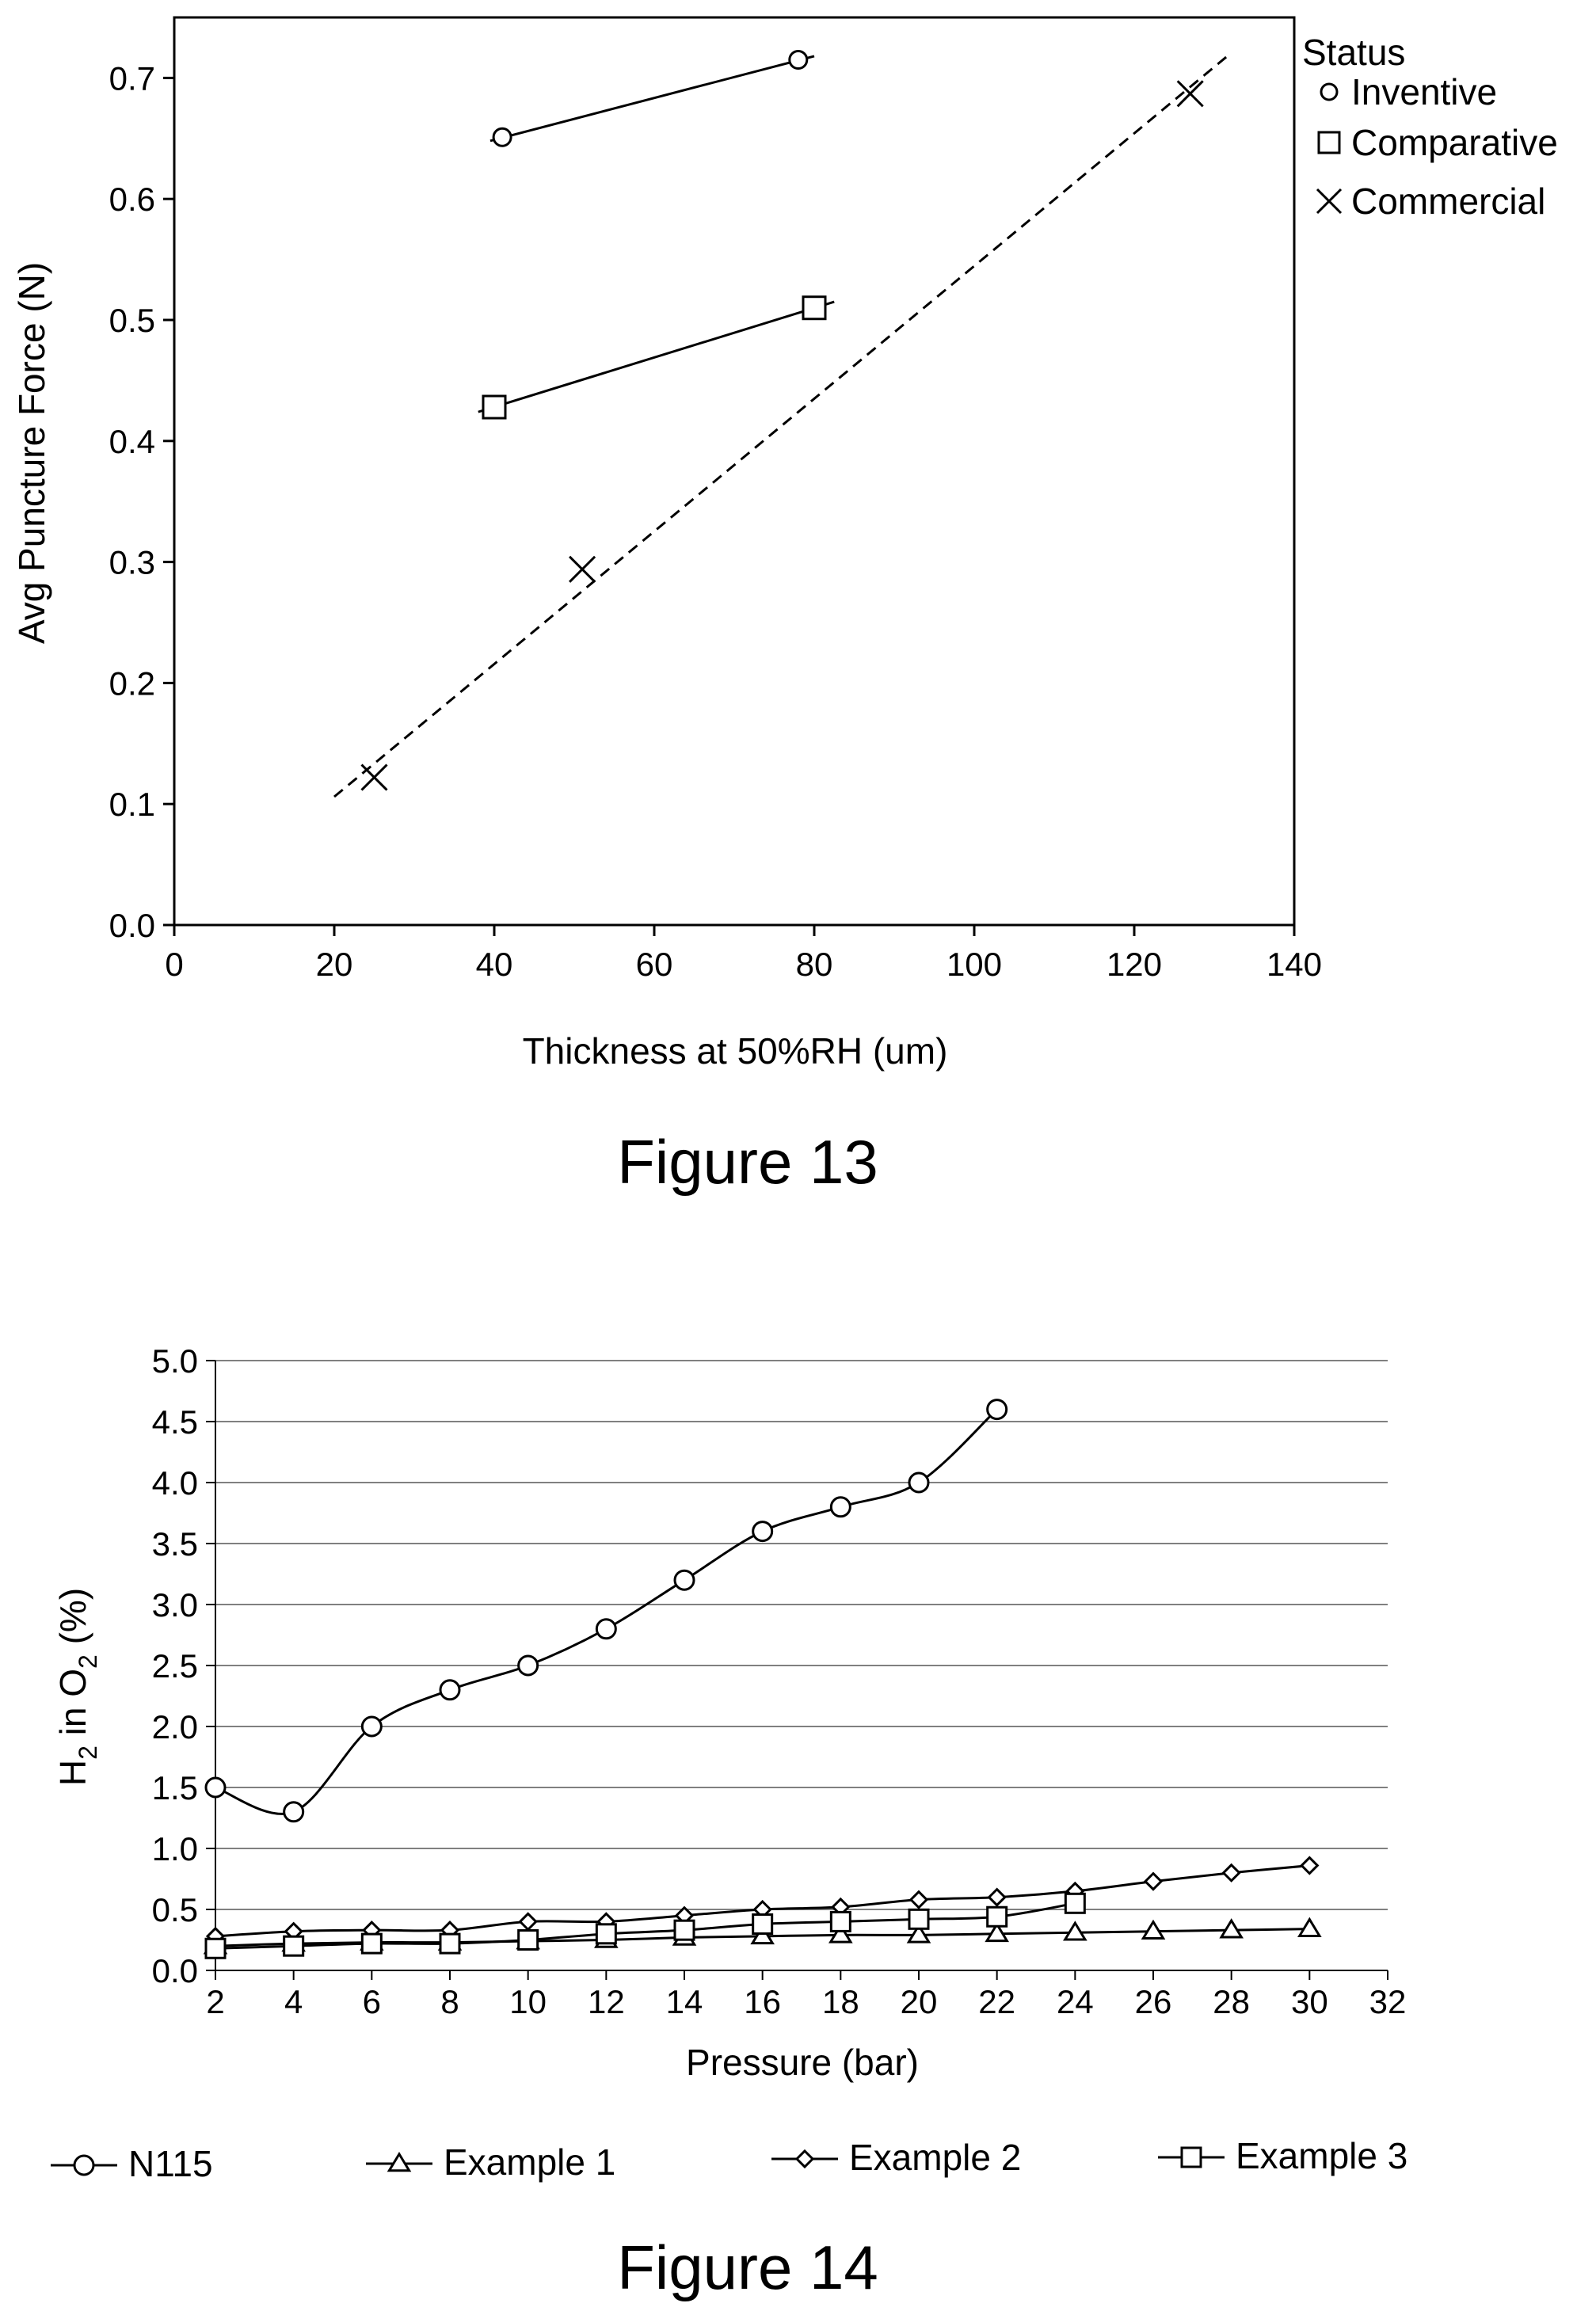 The image size is (1596, 2307). I want to click on fig13-x-axis-title: Thickness at 50%RH (um), so click(735, 1051).